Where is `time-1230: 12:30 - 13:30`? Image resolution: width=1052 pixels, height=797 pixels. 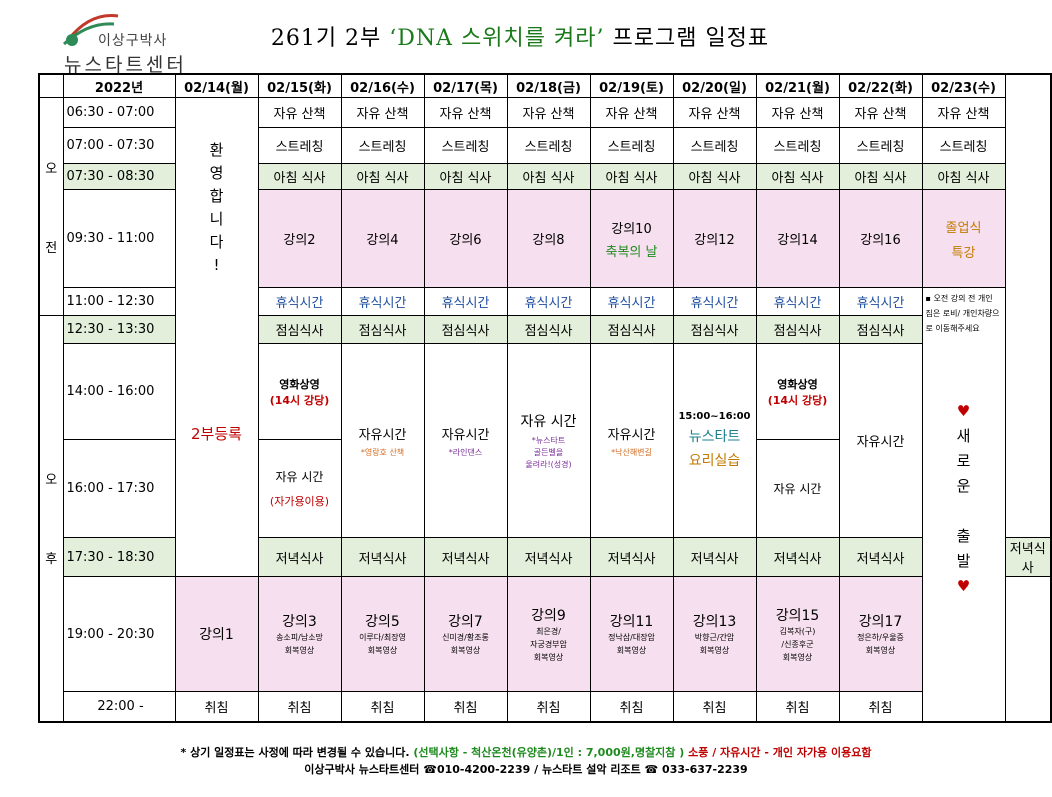
time-1230: 12:30 - 13:30 is located at coordinates (119, 329).